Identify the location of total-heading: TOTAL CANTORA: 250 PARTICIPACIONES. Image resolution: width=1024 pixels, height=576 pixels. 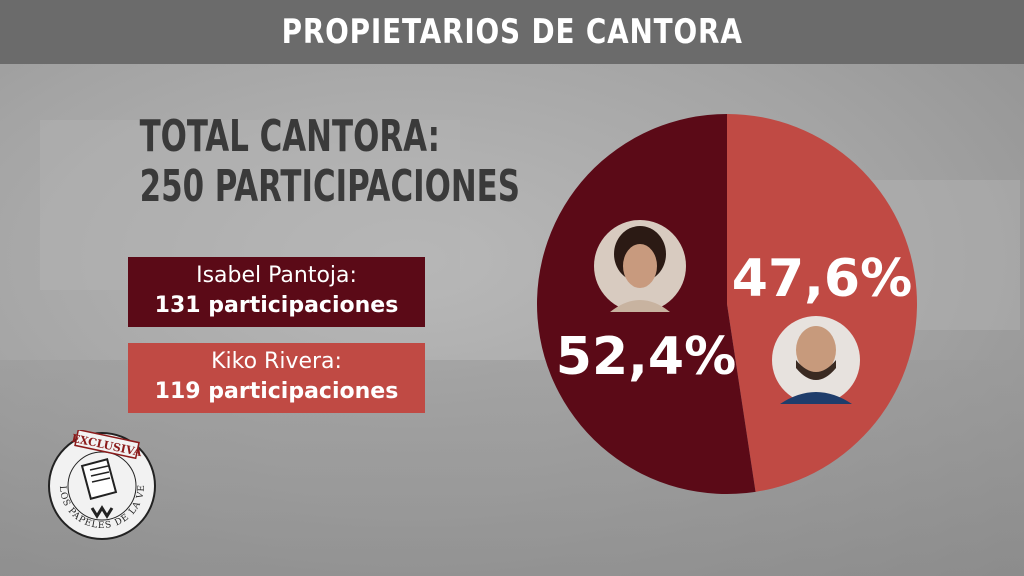
(310, 161).